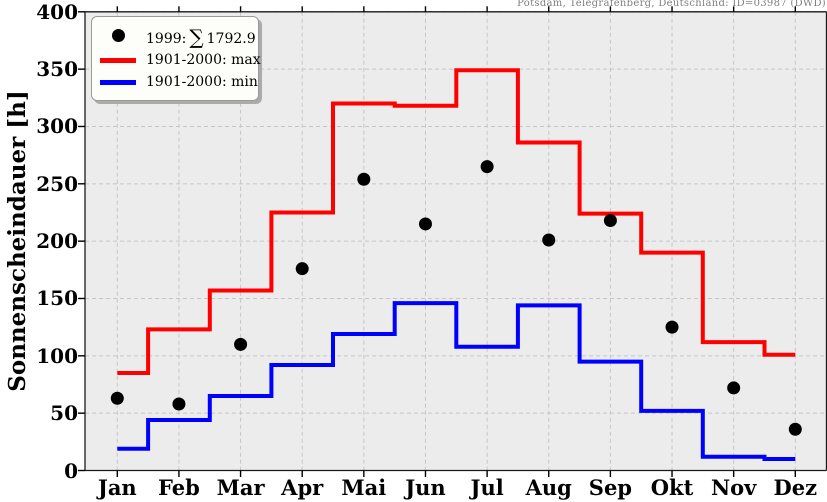 The image size is (827, 502). Describe the element at coordinates (672, 487) in the screenshot. I see `x-tick-label-okt: Okt` at that location.